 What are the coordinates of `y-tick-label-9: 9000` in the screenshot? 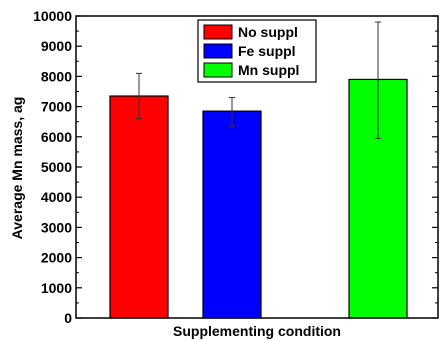 It's located at (56, 46).